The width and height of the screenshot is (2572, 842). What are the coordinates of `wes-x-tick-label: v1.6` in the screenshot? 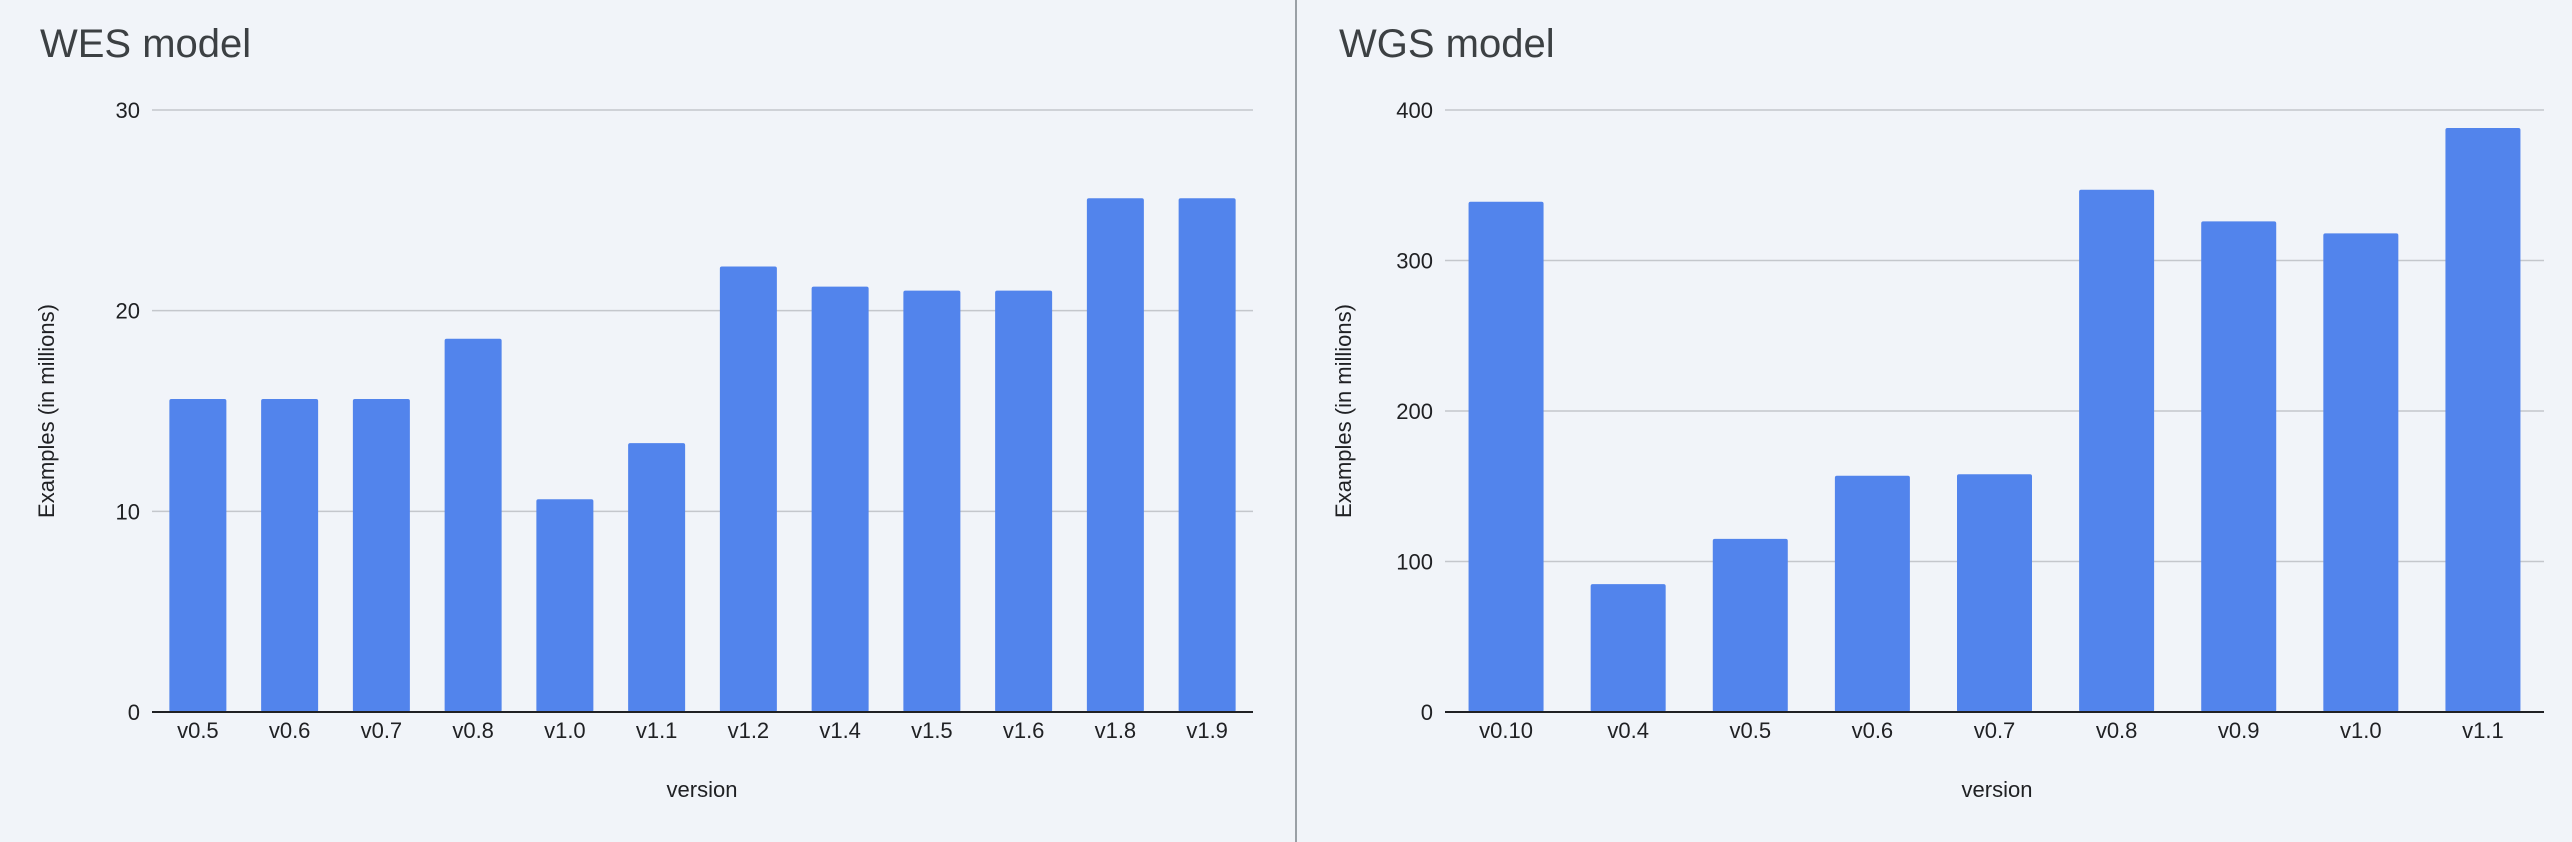 It's located at (1024, 730).